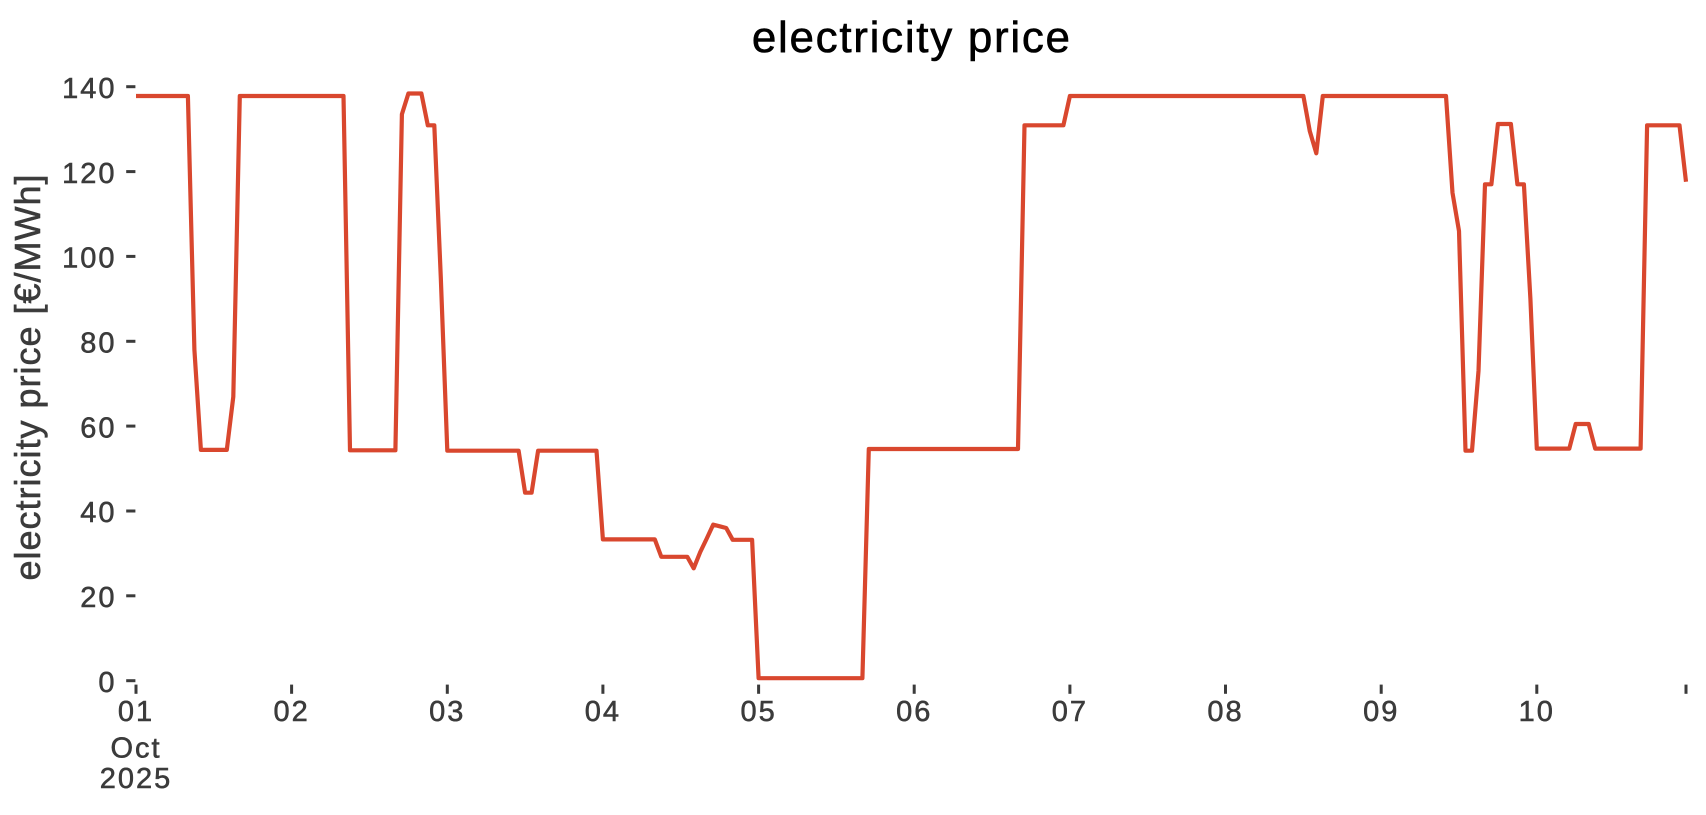  I want to click on svg-text: 100, so click(89, 259).